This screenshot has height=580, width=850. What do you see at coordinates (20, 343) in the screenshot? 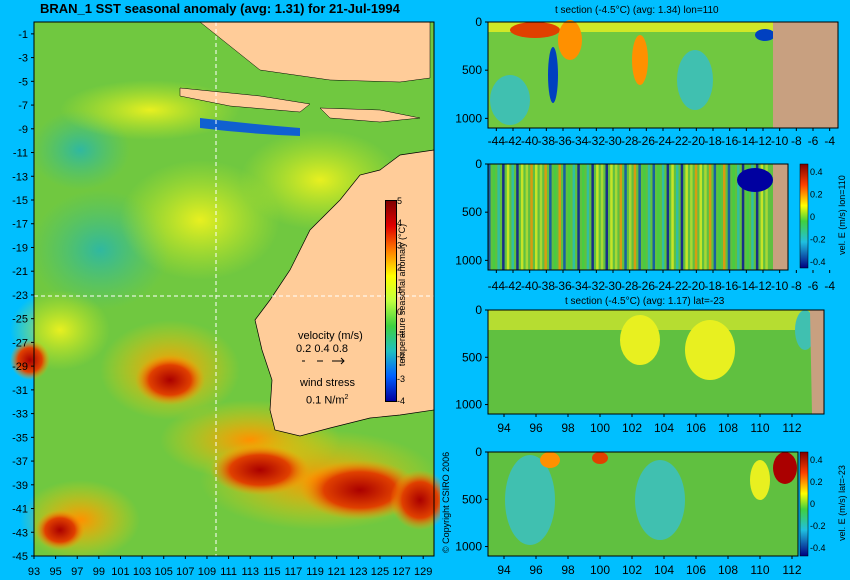
I see `lat-tick-label: -27` at bounding box center [20, 343].